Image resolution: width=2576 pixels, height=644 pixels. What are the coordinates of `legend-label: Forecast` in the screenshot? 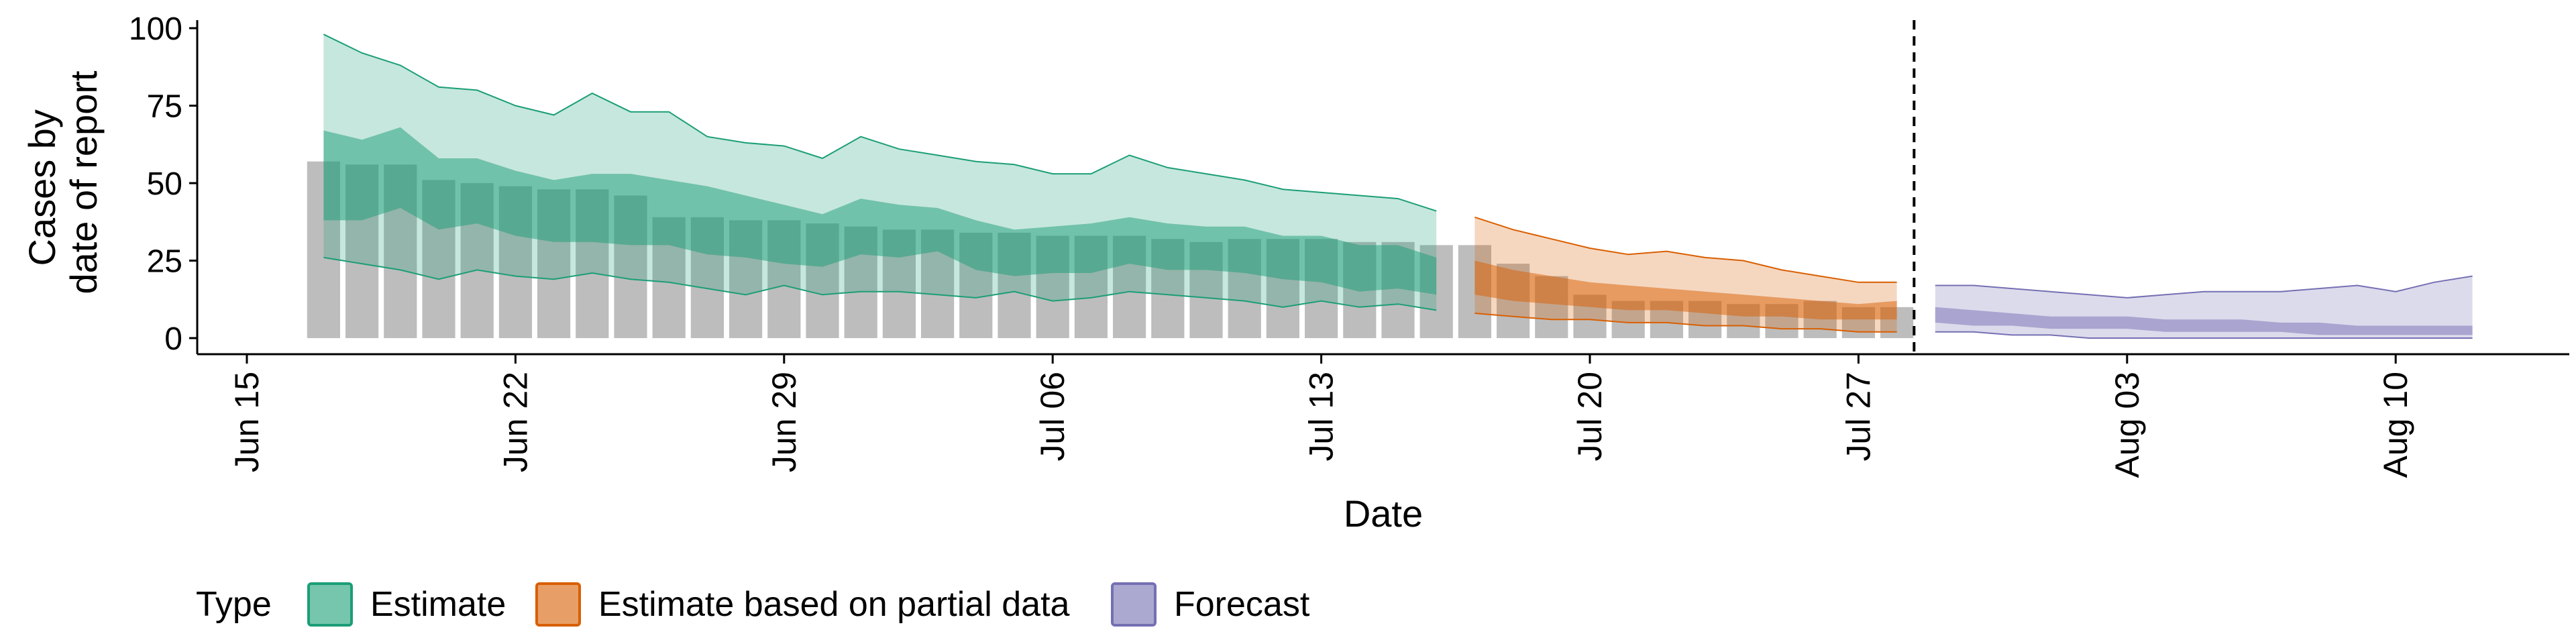 It's located at (1242, 604).